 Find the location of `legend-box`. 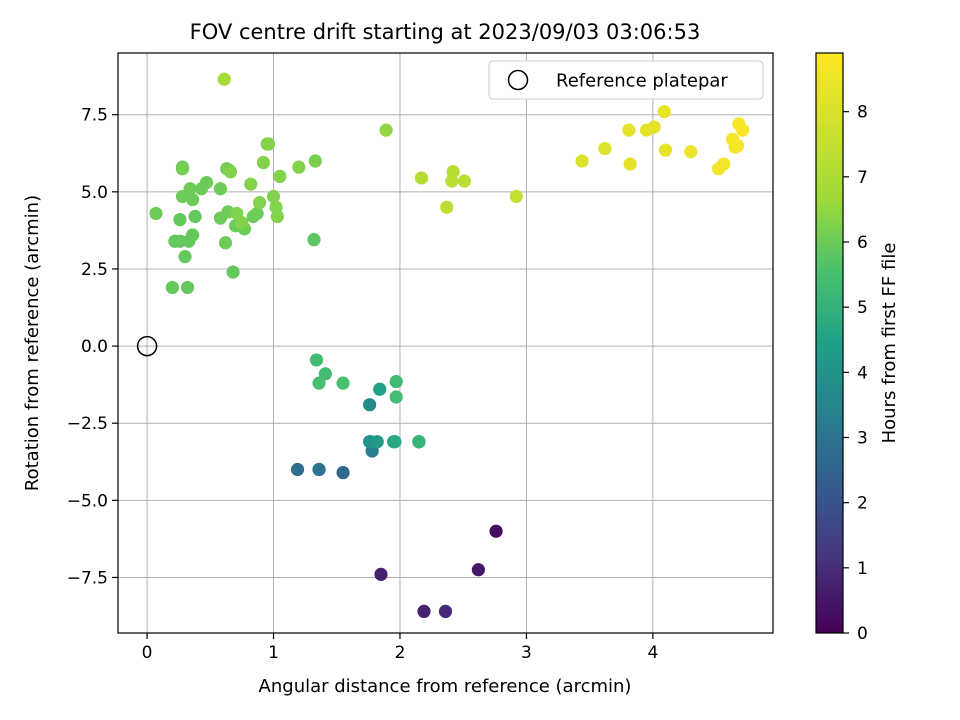

legend-box is located at coordinates (626, 80).